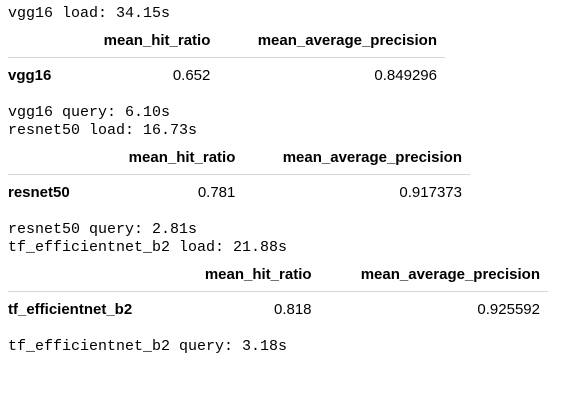  What do you see at coordinates (239, 193) in the screenshot?
I see `table-row: resnet50 0.781 0.917373` at bounding box center [239, 193].